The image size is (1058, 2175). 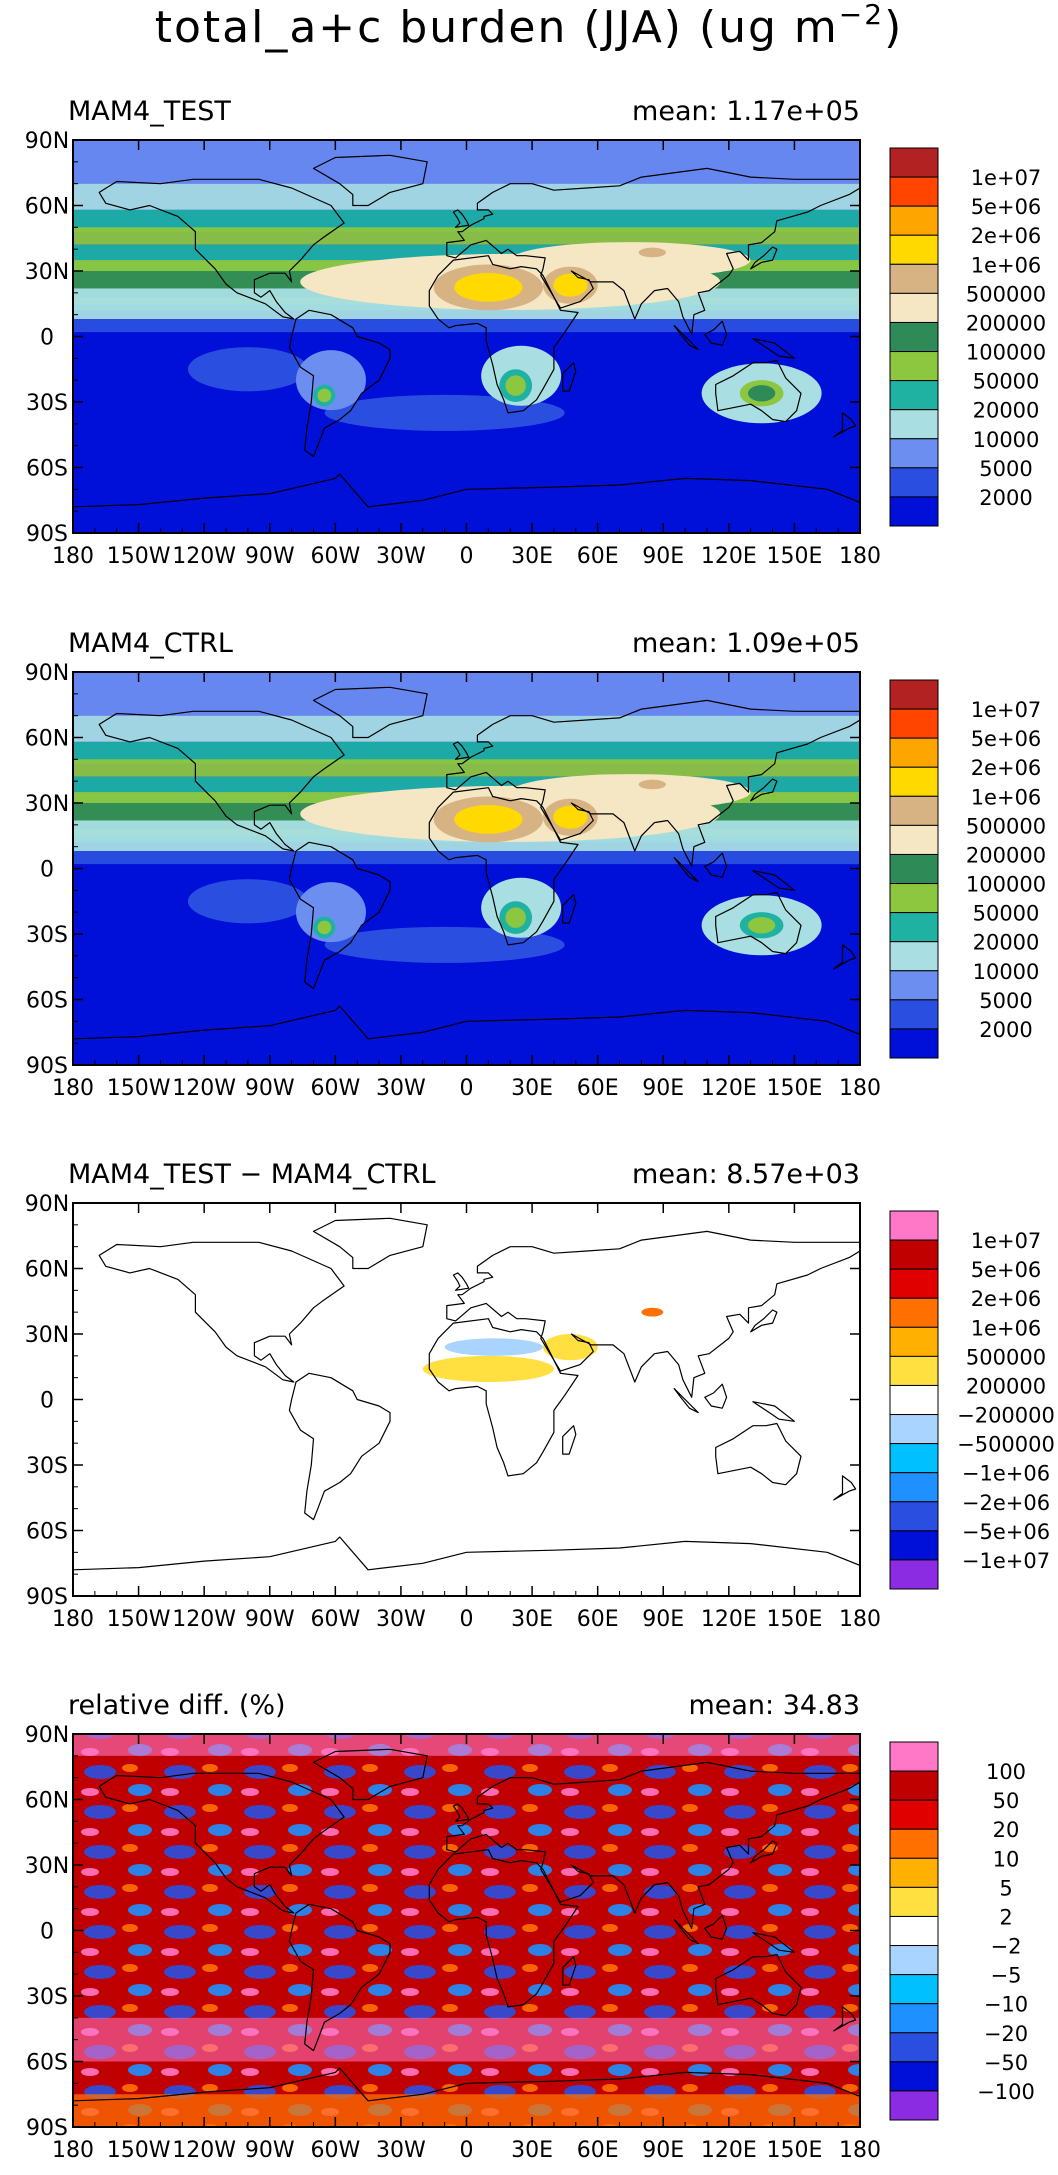 What do you see at coordinates (716, 333) in the screenshot?
I see `coastline-borneo` at bounding box center [716, 333].